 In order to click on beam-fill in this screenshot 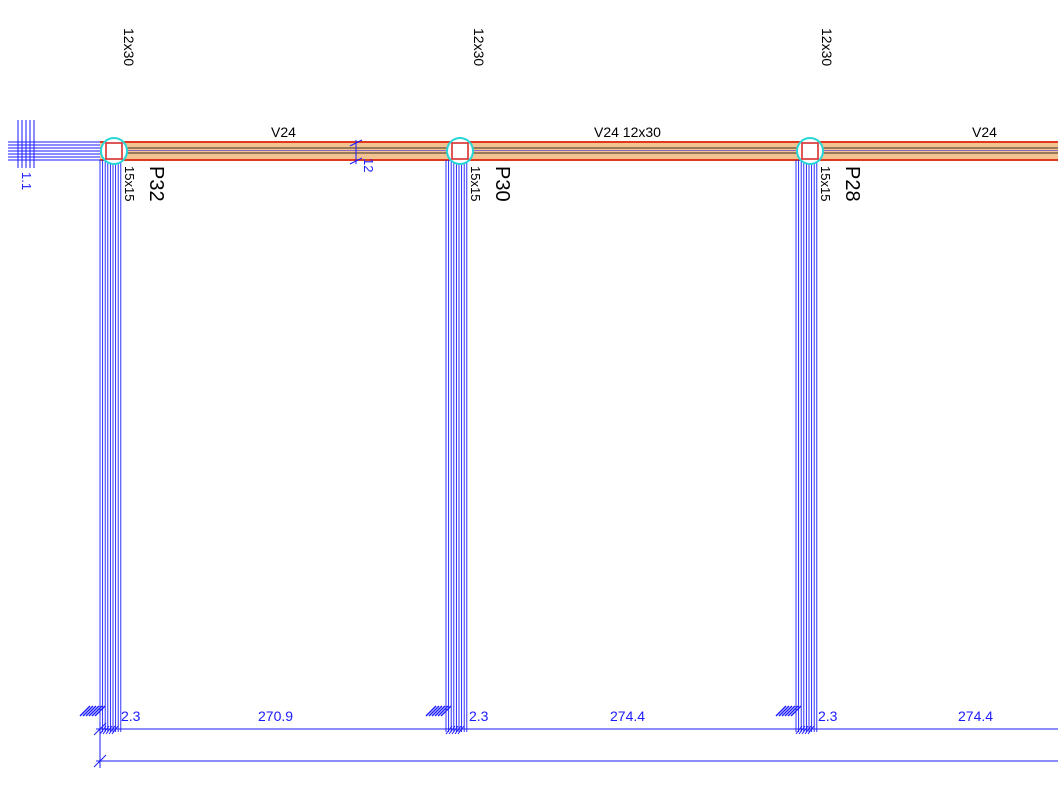, I will do `click(579, 151)`.